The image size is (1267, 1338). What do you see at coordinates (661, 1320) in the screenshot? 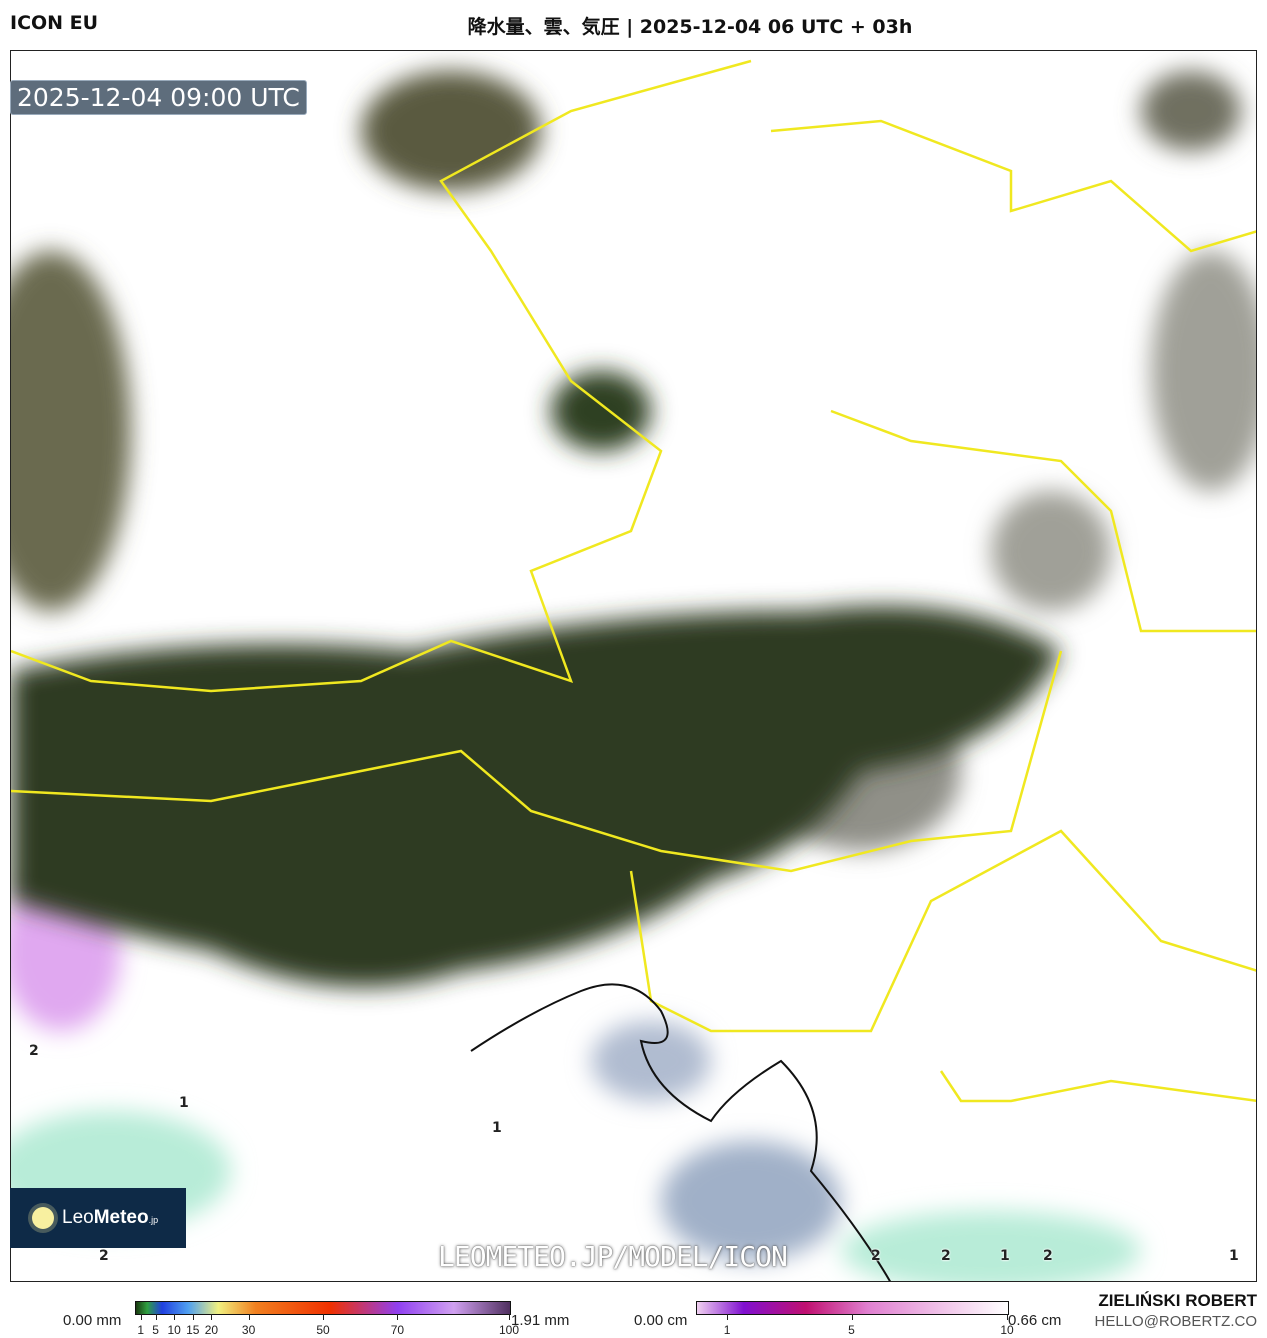
I see `snow-min-label: 0.00 cm` at bounding box center [661, 1320].